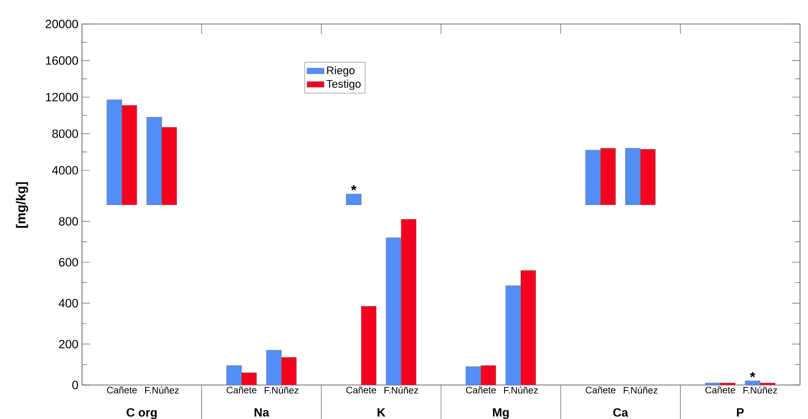 Image resolution: width=808 pixels, height=419 pixels. Describe the element at coordinates (68, 221) in the screenshot. I see `y-tick-label: 800` at that location.